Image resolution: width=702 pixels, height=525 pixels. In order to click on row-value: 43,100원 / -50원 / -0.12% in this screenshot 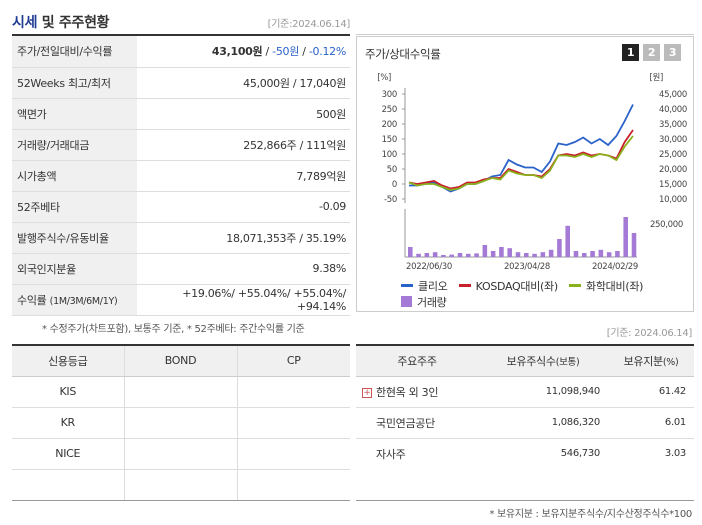, I will do `click(243, 52)`.